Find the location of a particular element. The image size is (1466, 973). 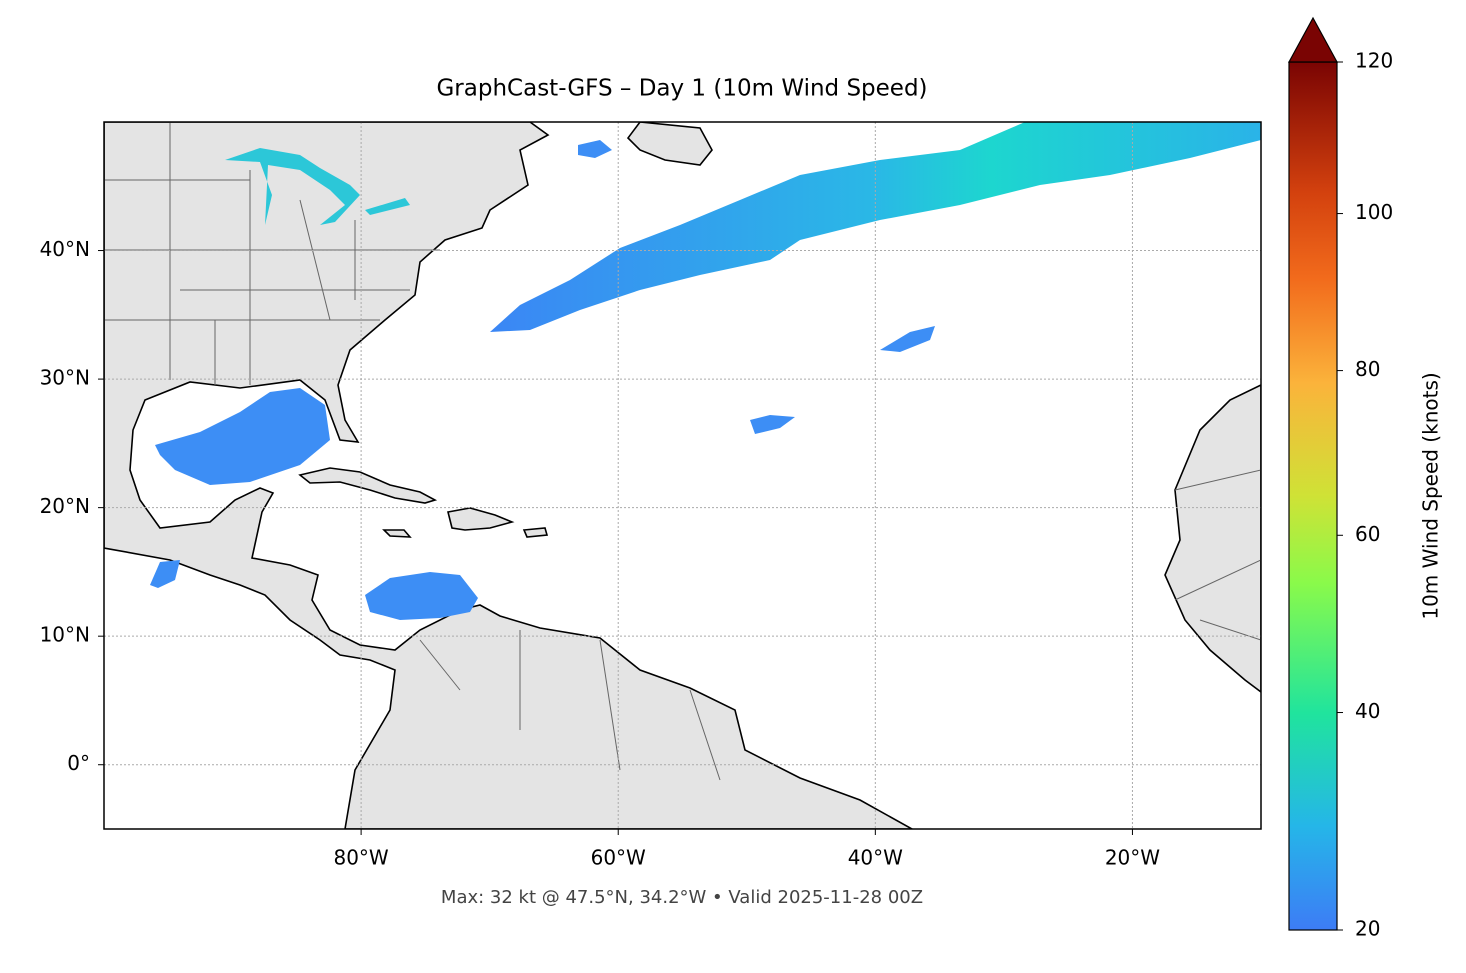

wind-storm-band is located at coordinates (875, 227).